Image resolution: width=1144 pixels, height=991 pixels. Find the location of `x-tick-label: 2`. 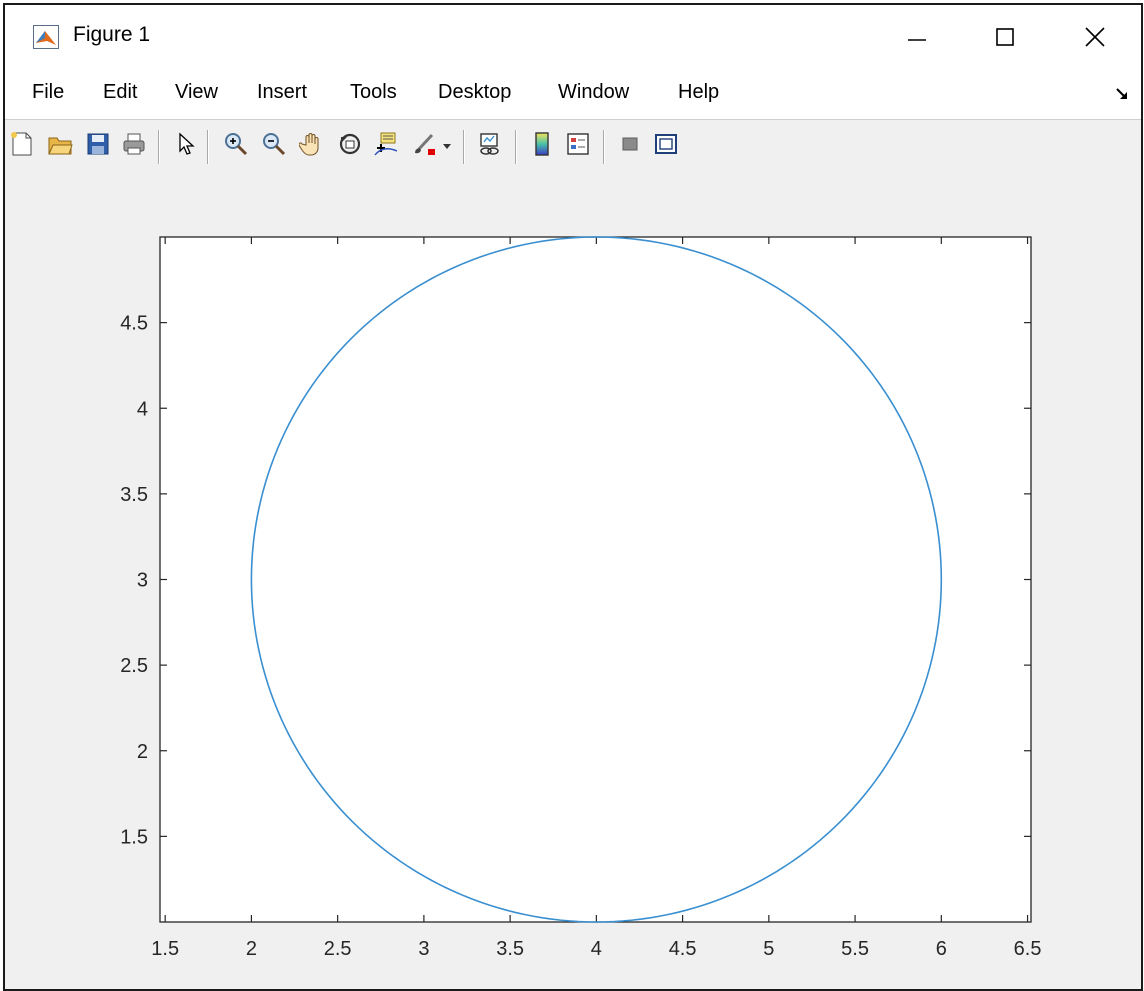

x-tick-label: 2 is located at coordinates (251, 949).